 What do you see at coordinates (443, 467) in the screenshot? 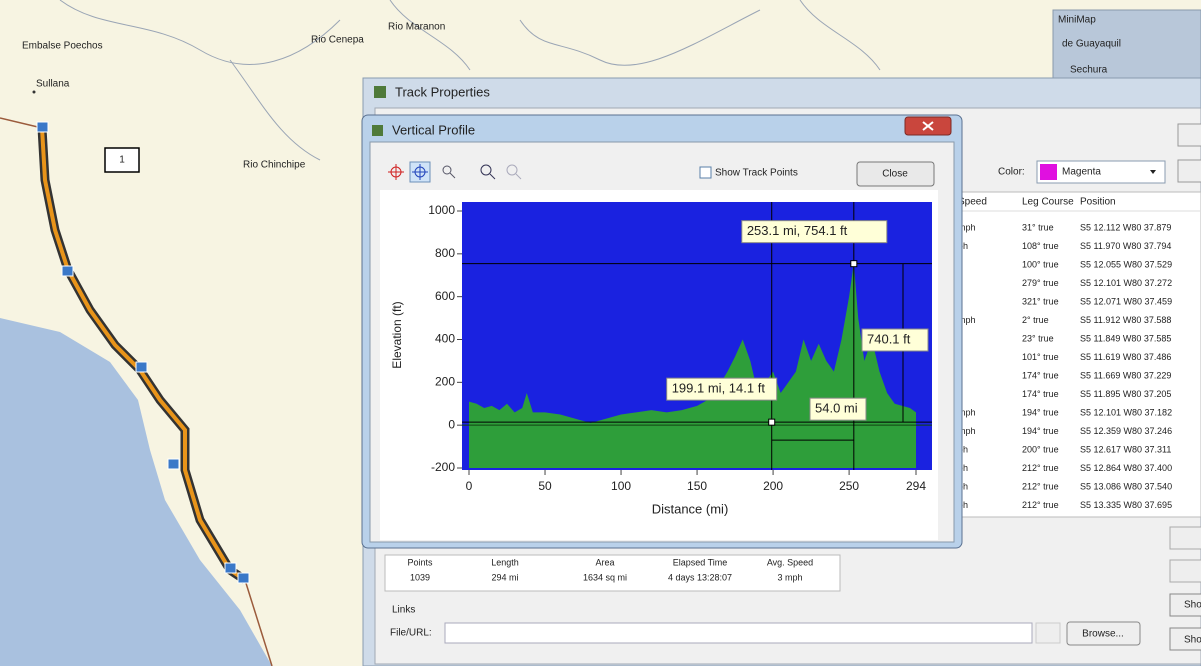
I see `y-tick-label: -200` at bounding box center [443, 467].